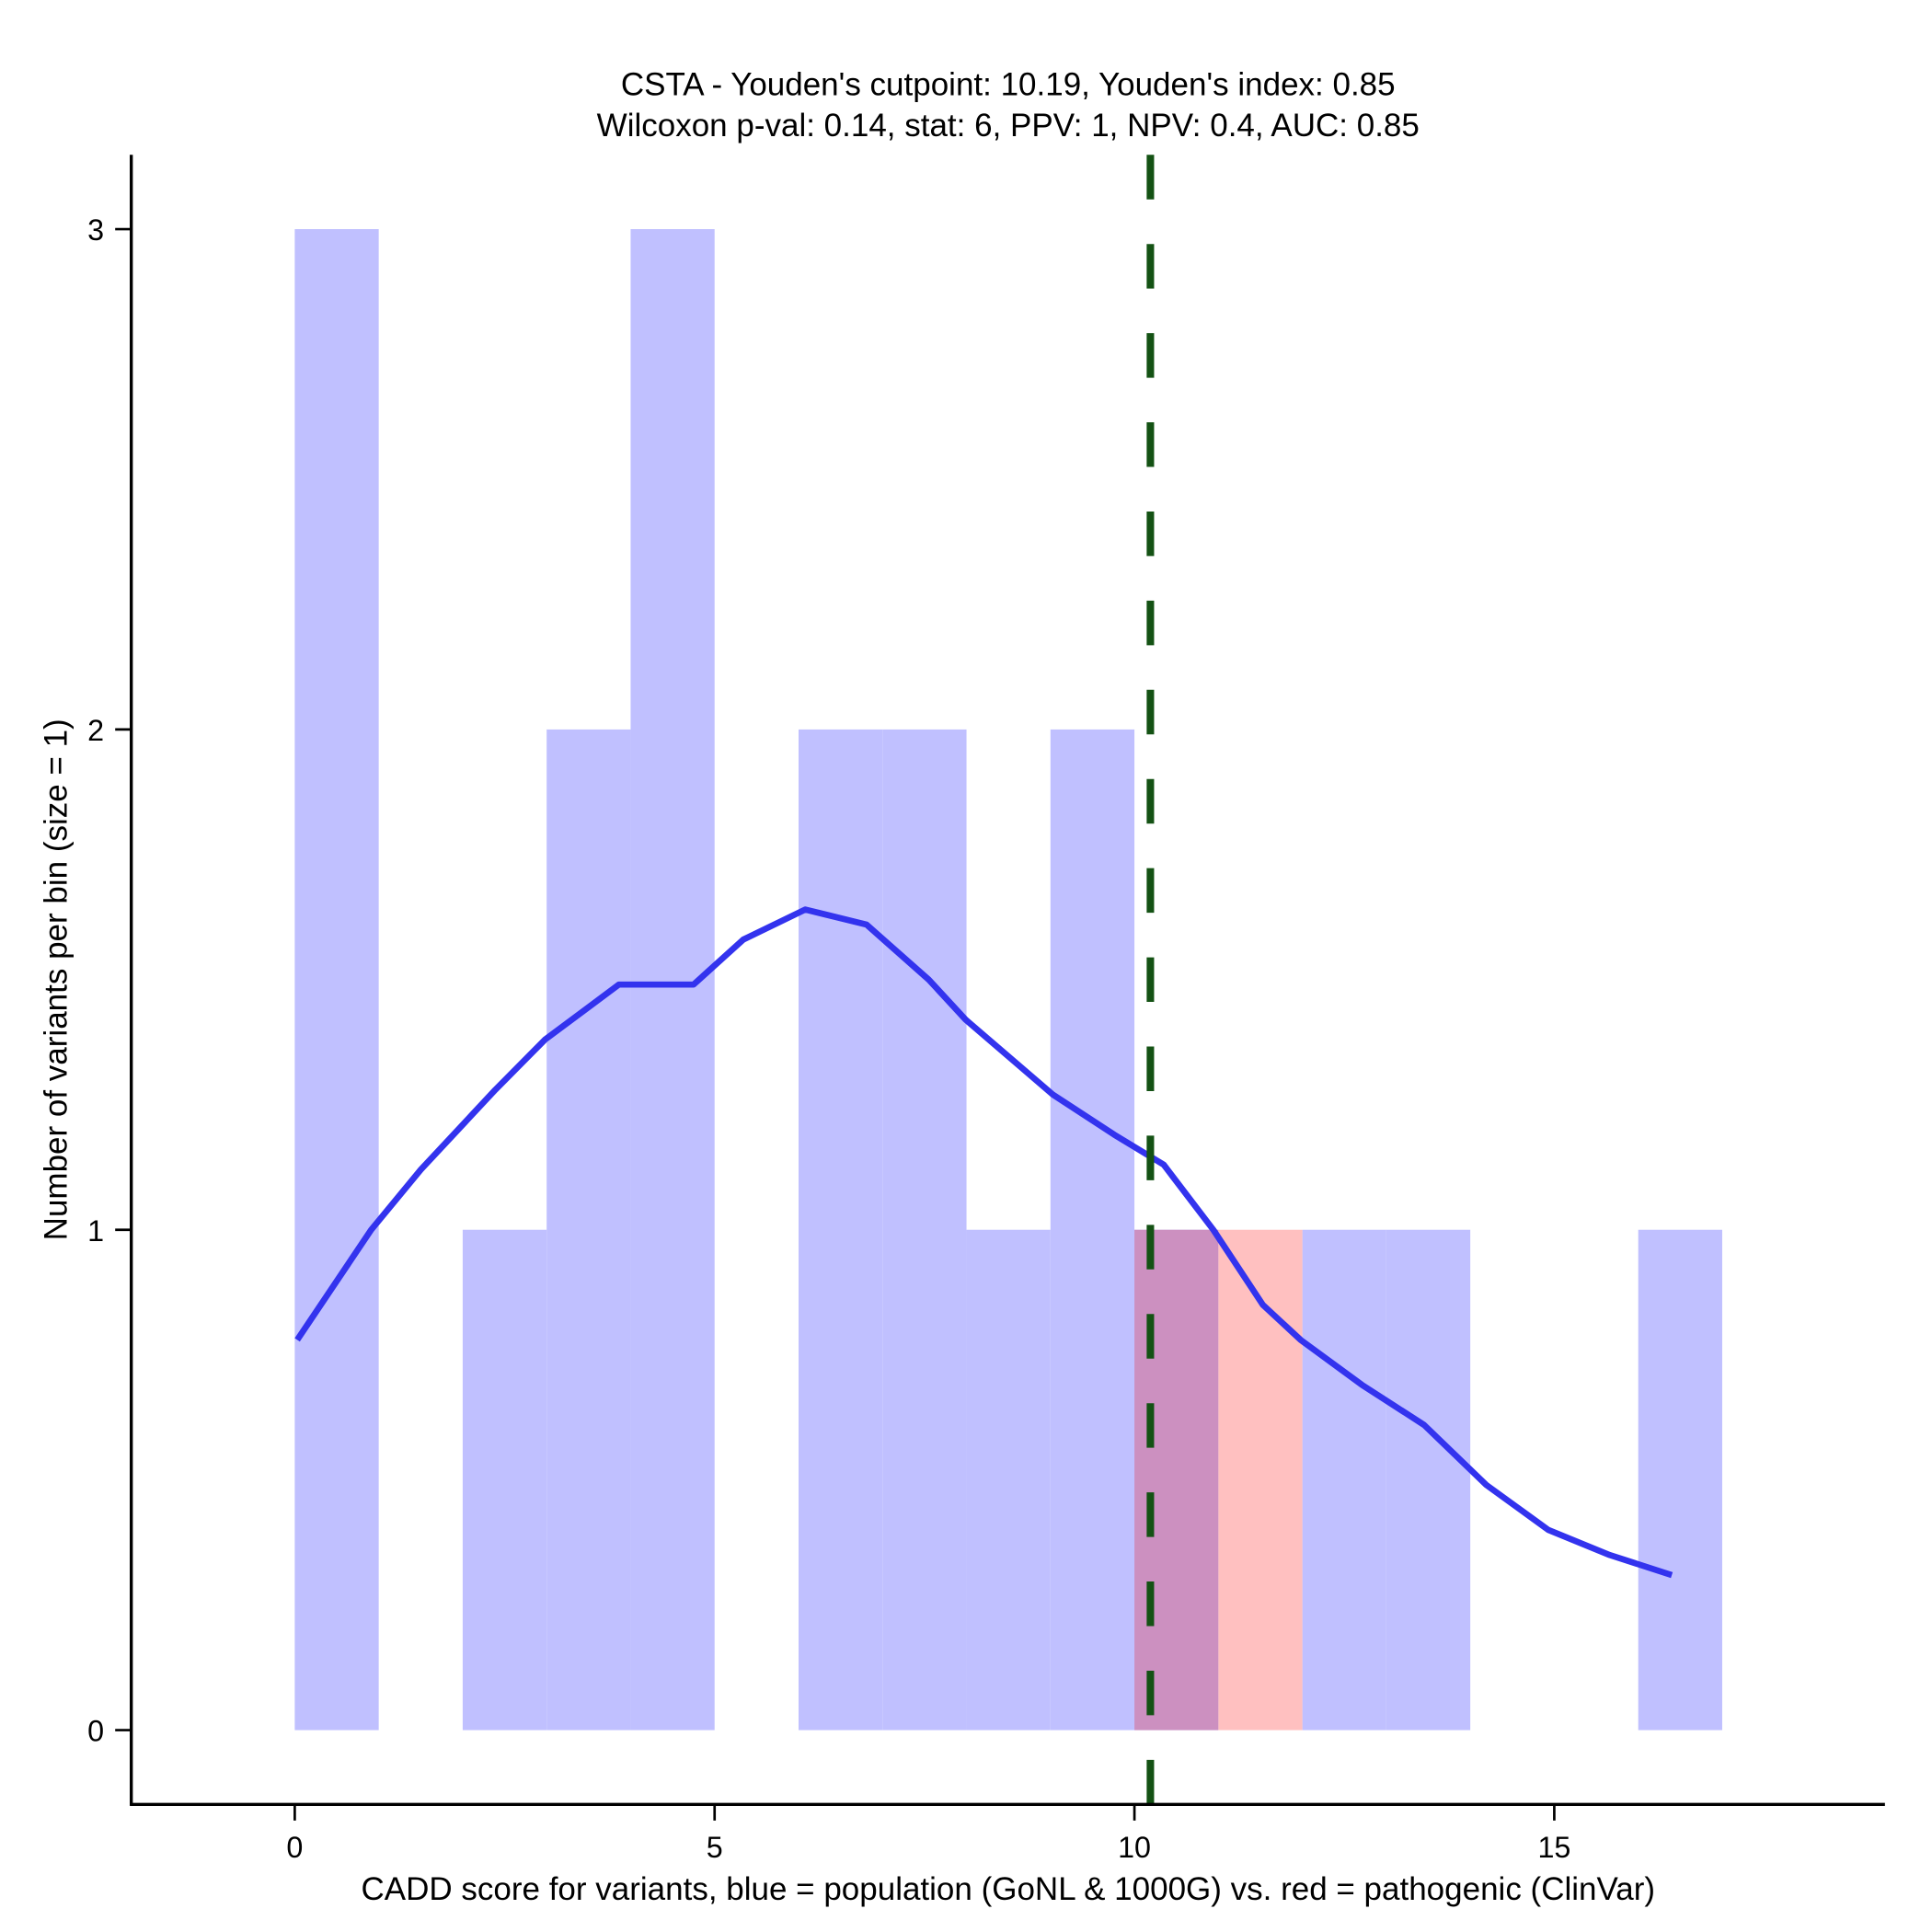 This screenshot has height=1932, width=1932. What do you see at coordinates (1176, 1480) in the screenshot?
I see `bar-overlap` at bounding box center [1176, 1480].